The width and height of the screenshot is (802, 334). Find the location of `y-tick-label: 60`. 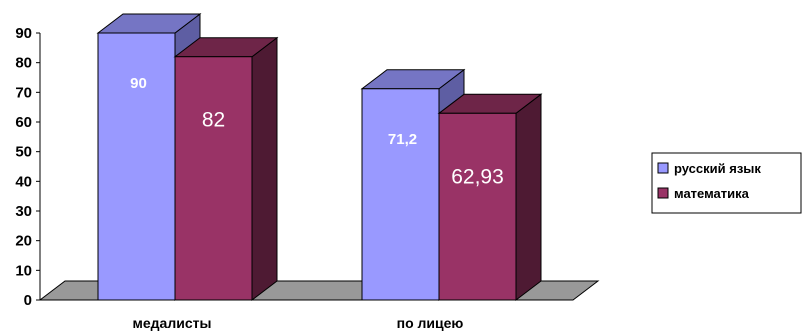

y-tick-label: 60 is located at coordinates (23, 122).